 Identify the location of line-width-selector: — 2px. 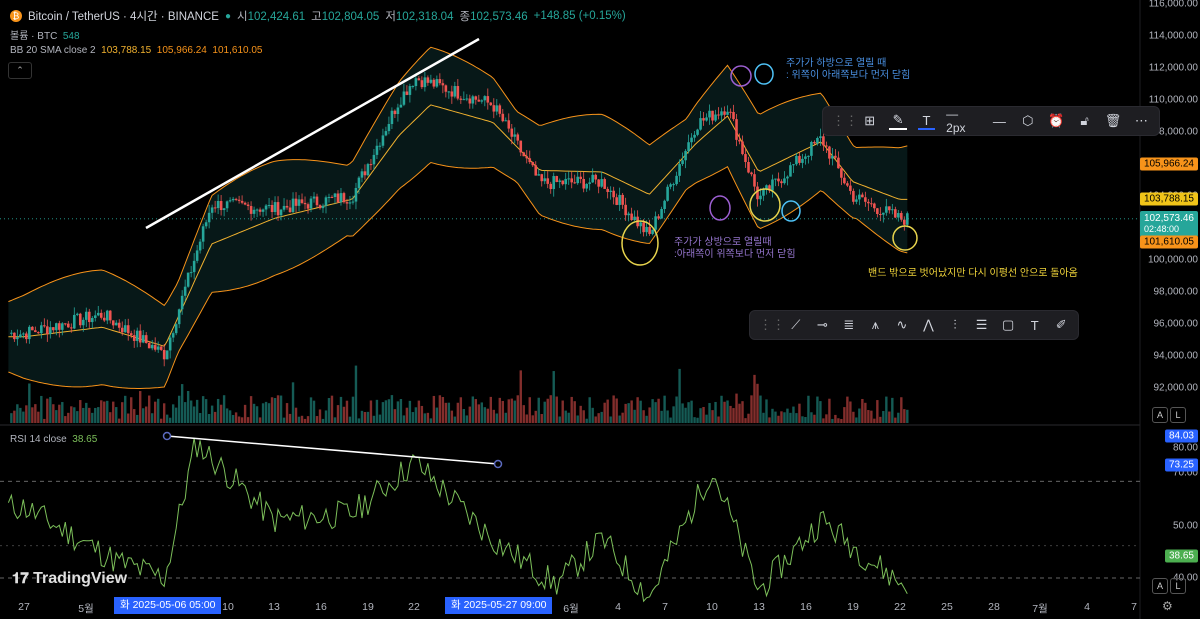
(956, 121).